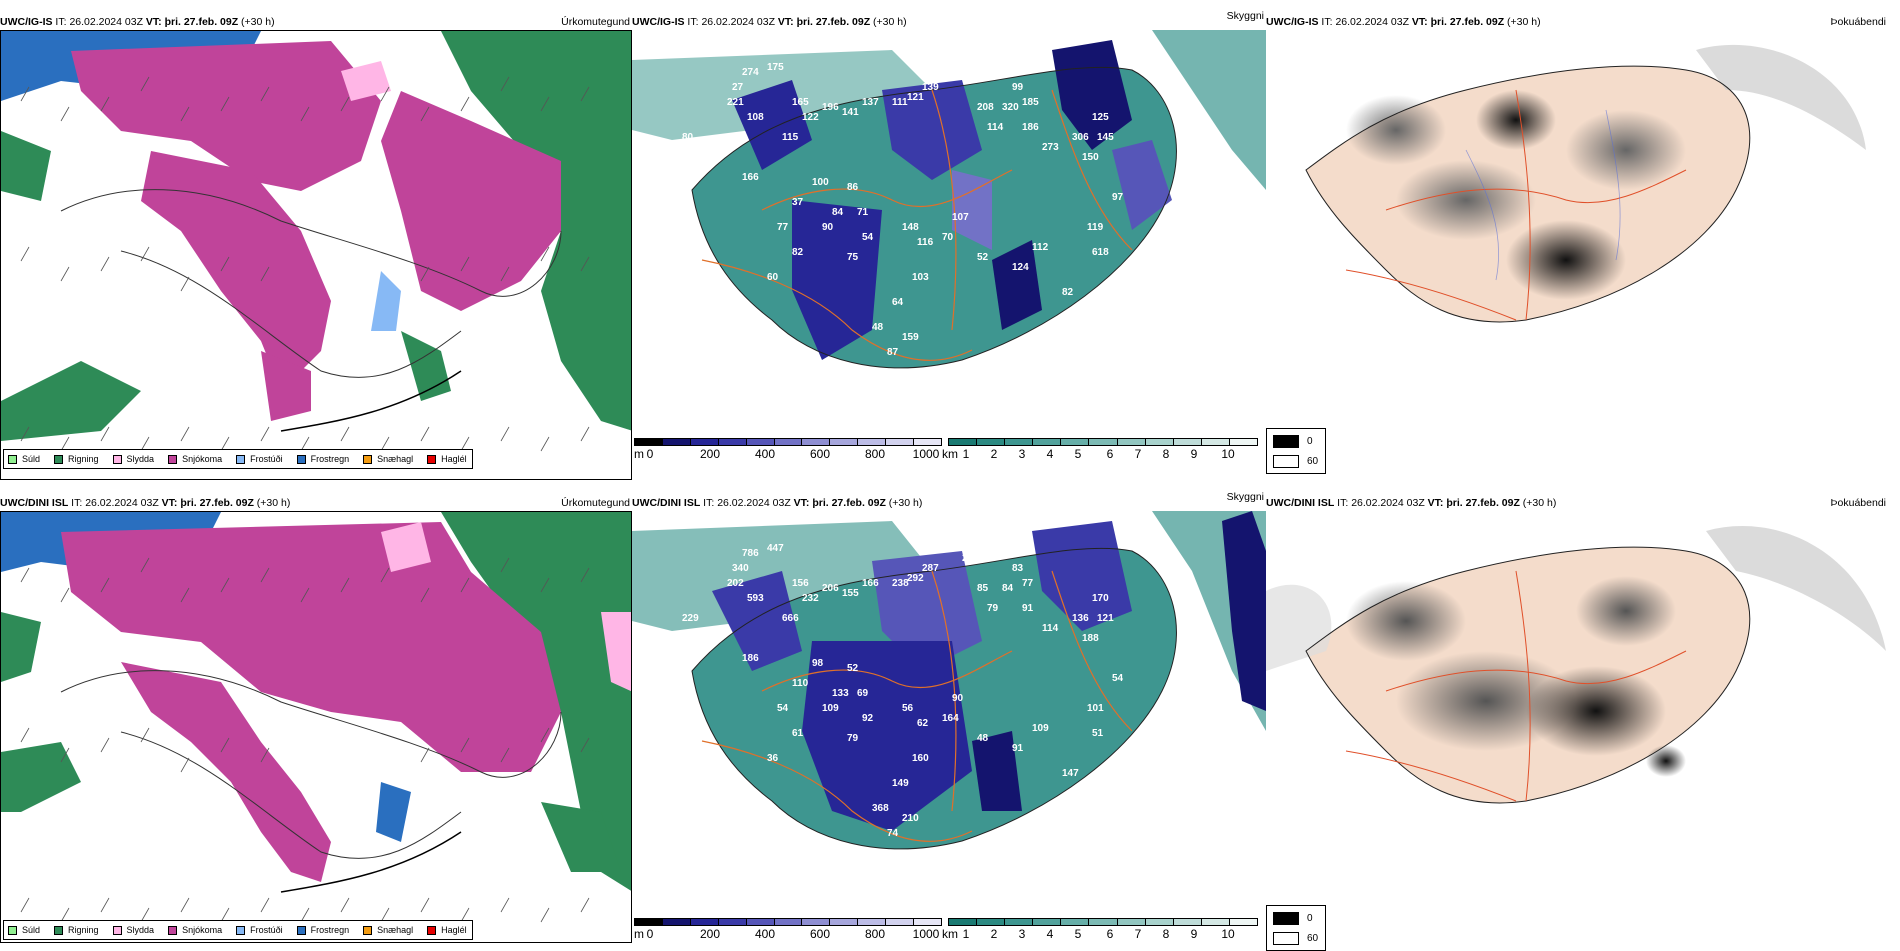  I want to click on cloud-base-value: 54, so click(1118, 678).